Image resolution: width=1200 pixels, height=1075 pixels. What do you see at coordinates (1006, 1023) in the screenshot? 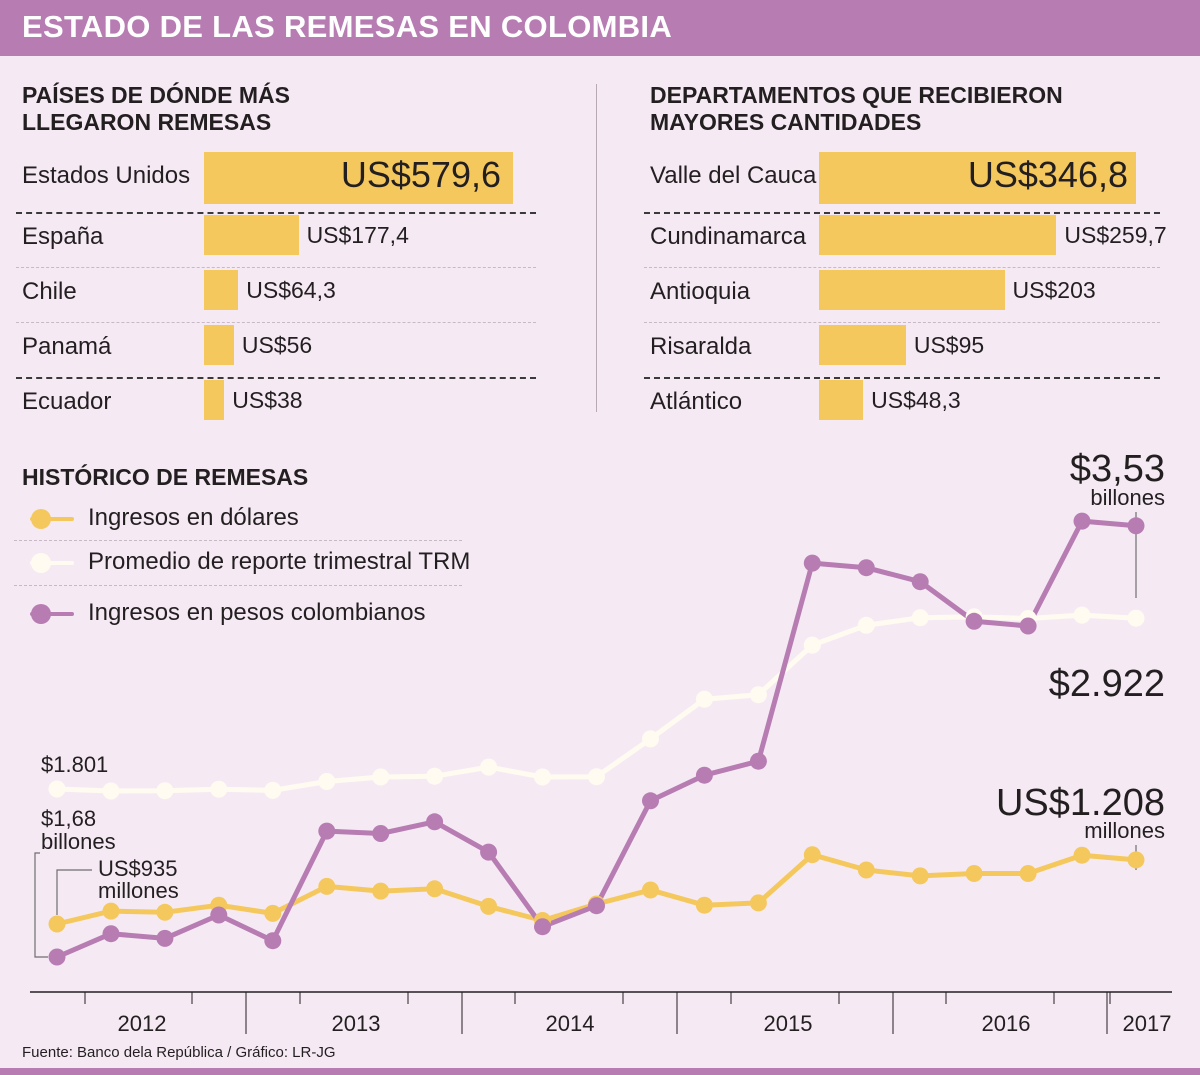
I see `x-axis-year-label: 2016` at bounding box center [1006, 1023].